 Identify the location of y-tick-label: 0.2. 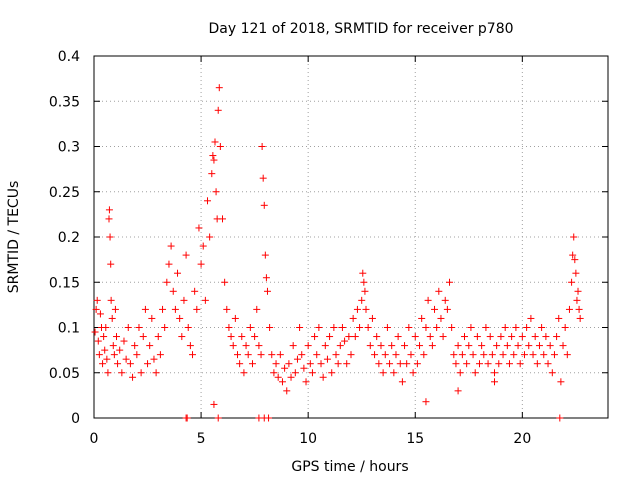
(69, 238).